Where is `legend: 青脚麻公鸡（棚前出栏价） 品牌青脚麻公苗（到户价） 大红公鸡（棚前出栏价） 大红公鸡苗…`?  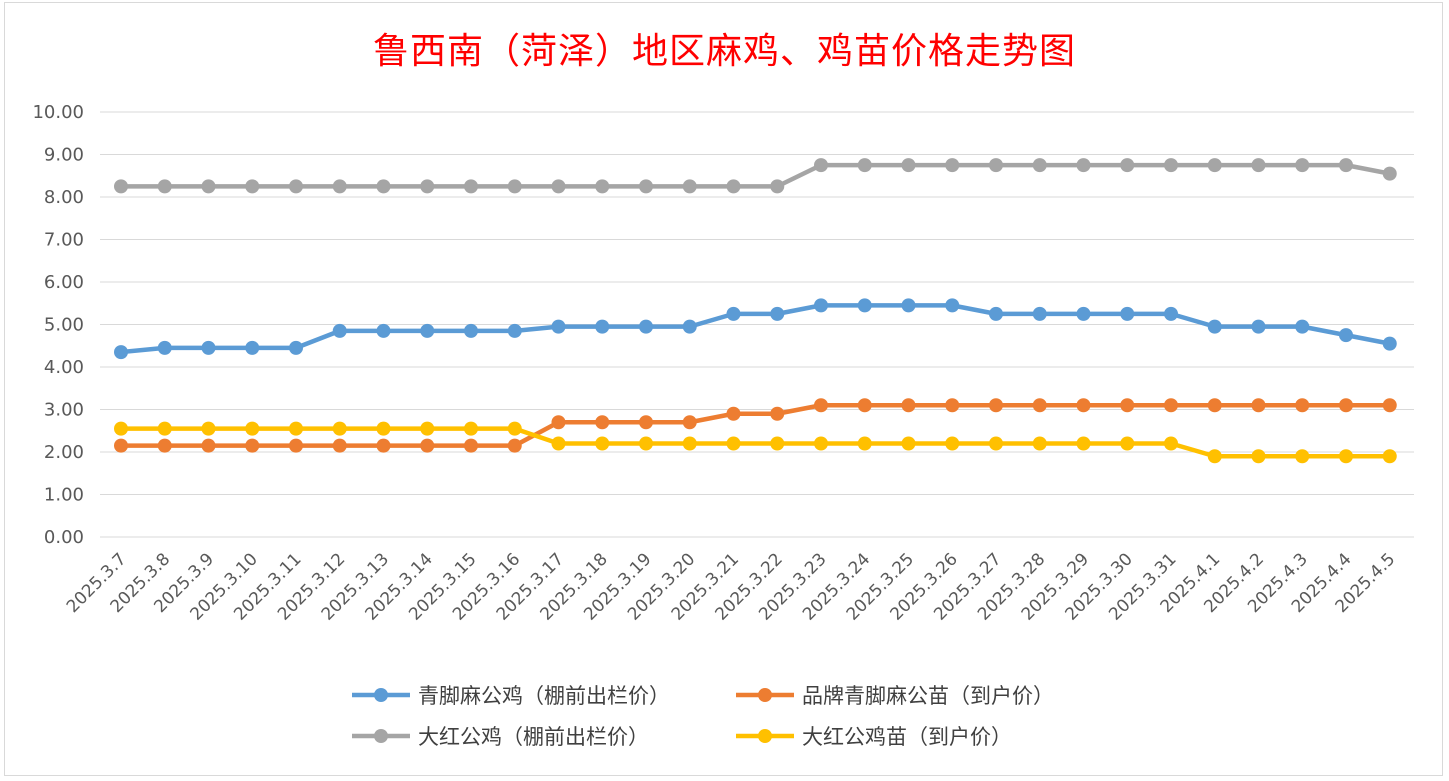 legend: 青脚麻公鸡（棚前出栏价） 品牌青脚麻公苗（到户价） 大红公鸡（棚前出栏价） 大红公鸡苗… is located at coordinates (703, 716).